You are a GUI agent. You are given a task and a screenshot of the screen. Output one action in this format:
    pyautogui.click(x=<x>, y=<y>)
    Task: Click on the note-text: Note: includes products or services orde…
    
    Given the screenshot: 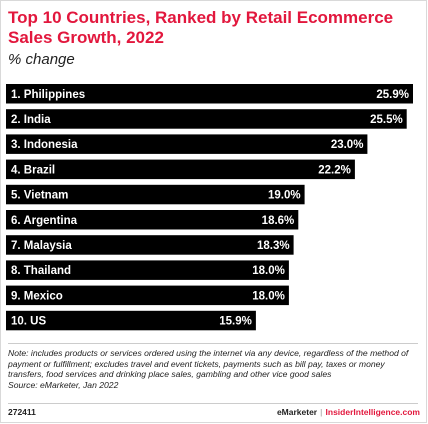 What is the action you would take?
    pyautogui.click(x=208, y=363)
    